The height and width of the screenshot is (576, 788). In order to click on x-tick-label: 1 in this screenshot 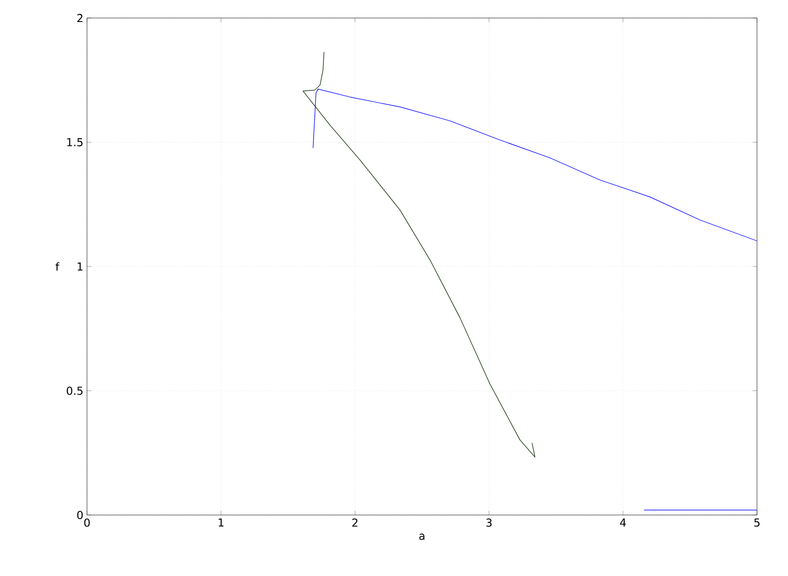, I will do `click(221, 522)`.